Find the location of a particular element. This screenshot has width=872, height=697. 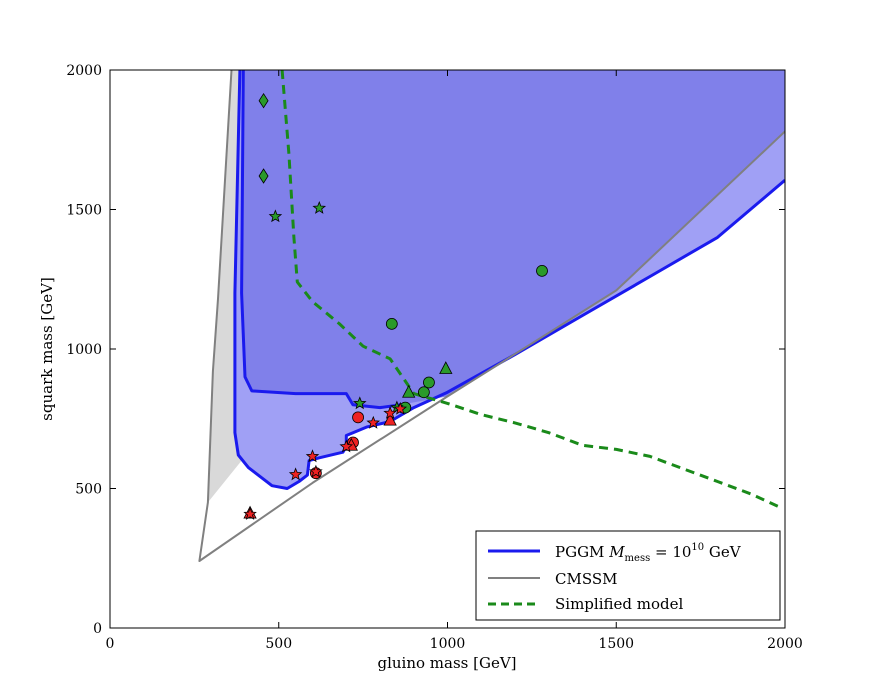

y-tick-label: 500 is located at coordinates (88, 490).